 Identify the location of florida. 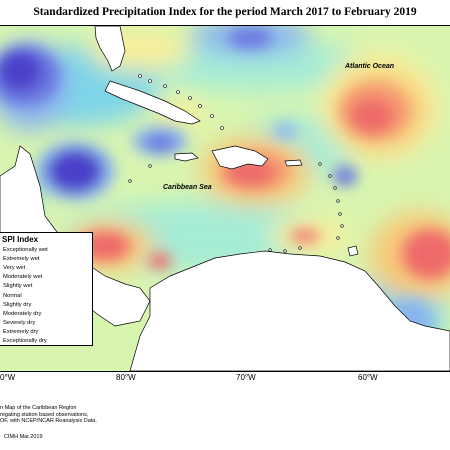
(110, 49).